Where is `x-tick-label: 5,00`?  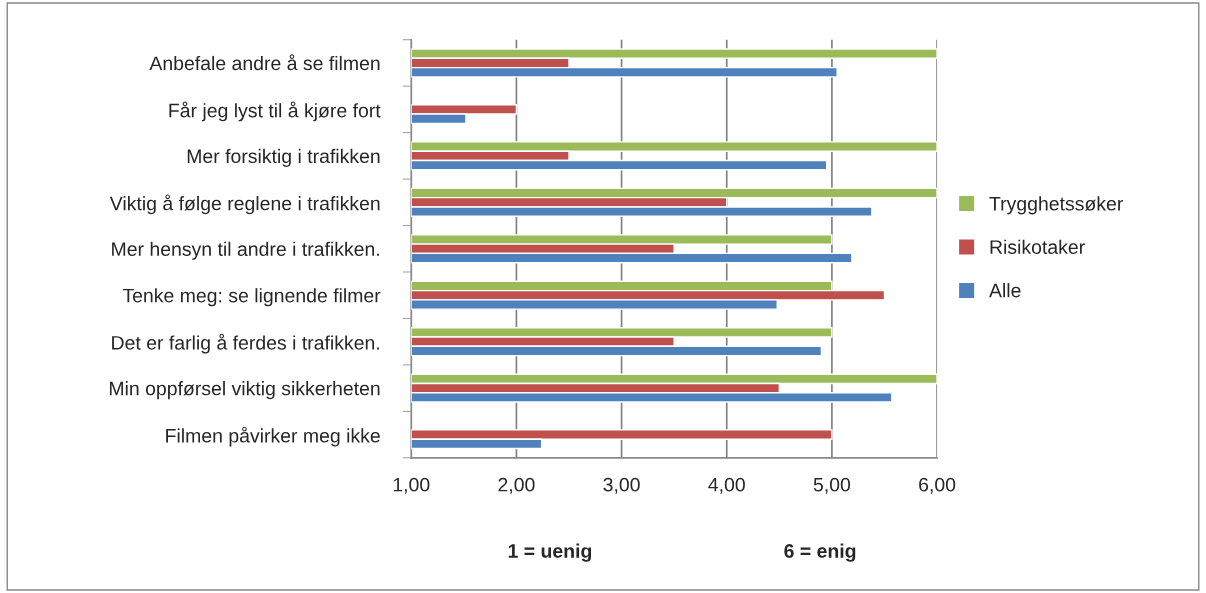 x-tick-label: 5,00 is located at coordinates (832, 485).